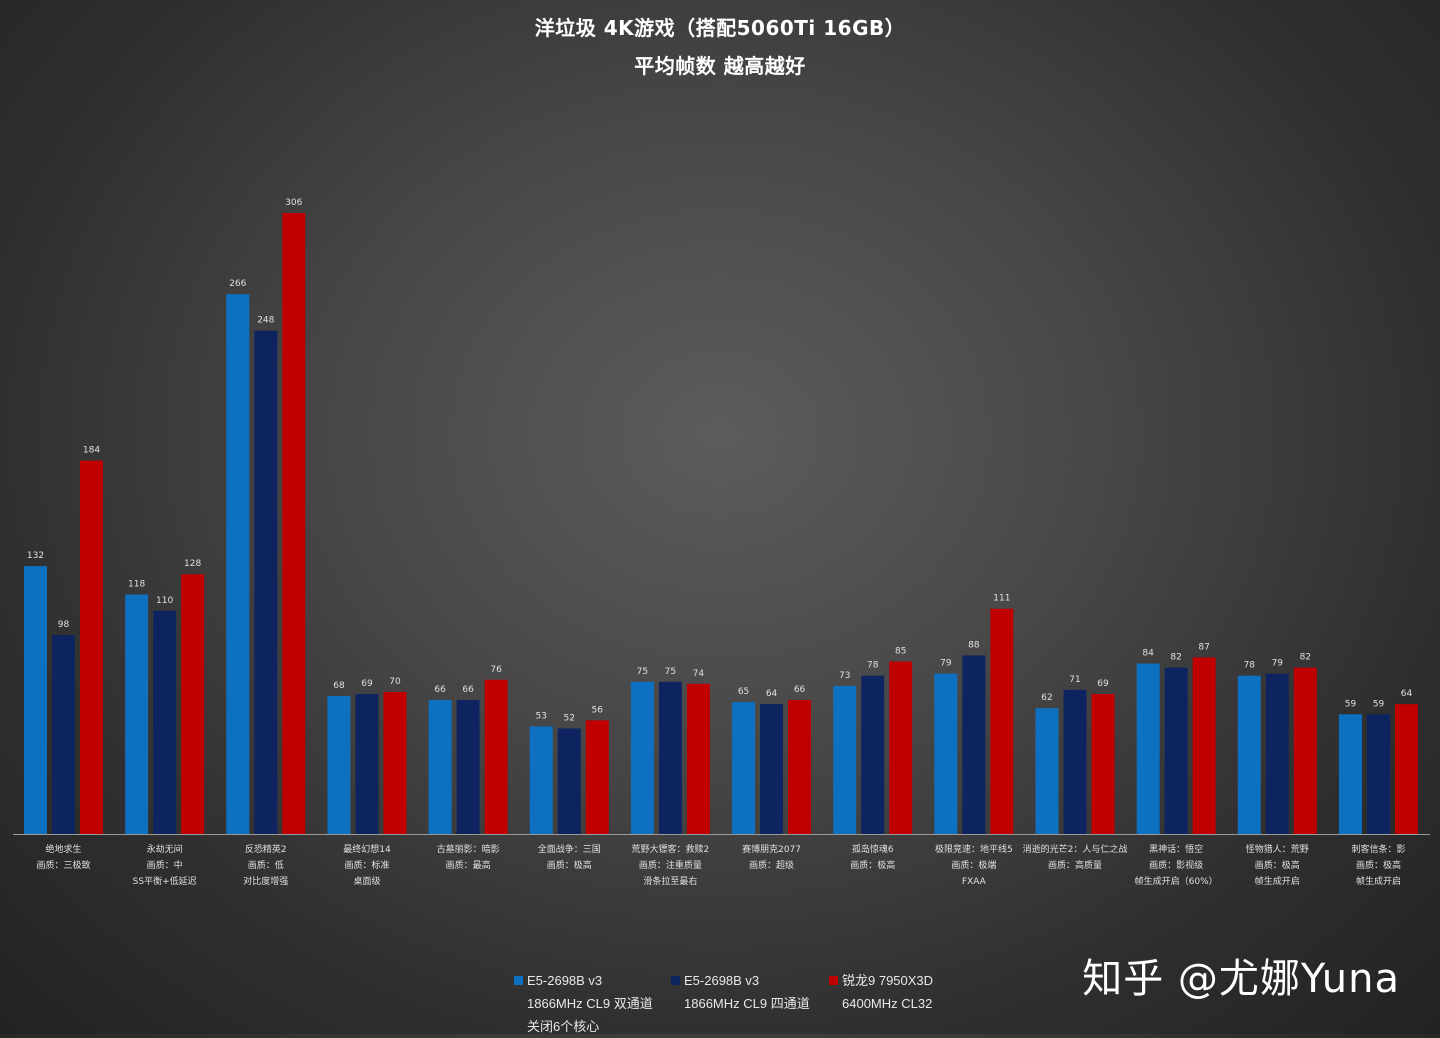 This screenshot has width=1440, height=1038. I want to click on category-label-1-line-1: 绝地求生, so click(63, 849).